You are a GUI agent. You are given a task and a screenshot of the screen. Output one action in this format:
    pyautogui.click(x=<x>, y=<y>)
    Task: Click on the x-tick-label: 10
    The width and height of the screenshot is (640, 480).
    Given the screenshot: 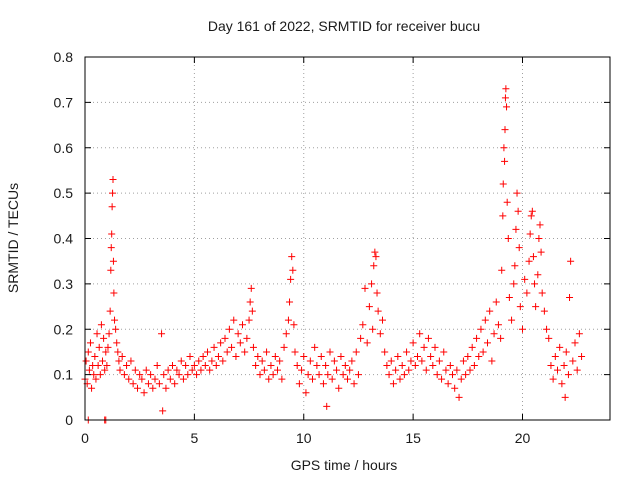 What is the action you would take?
    pyautogui.click(x=304, y=438)
    